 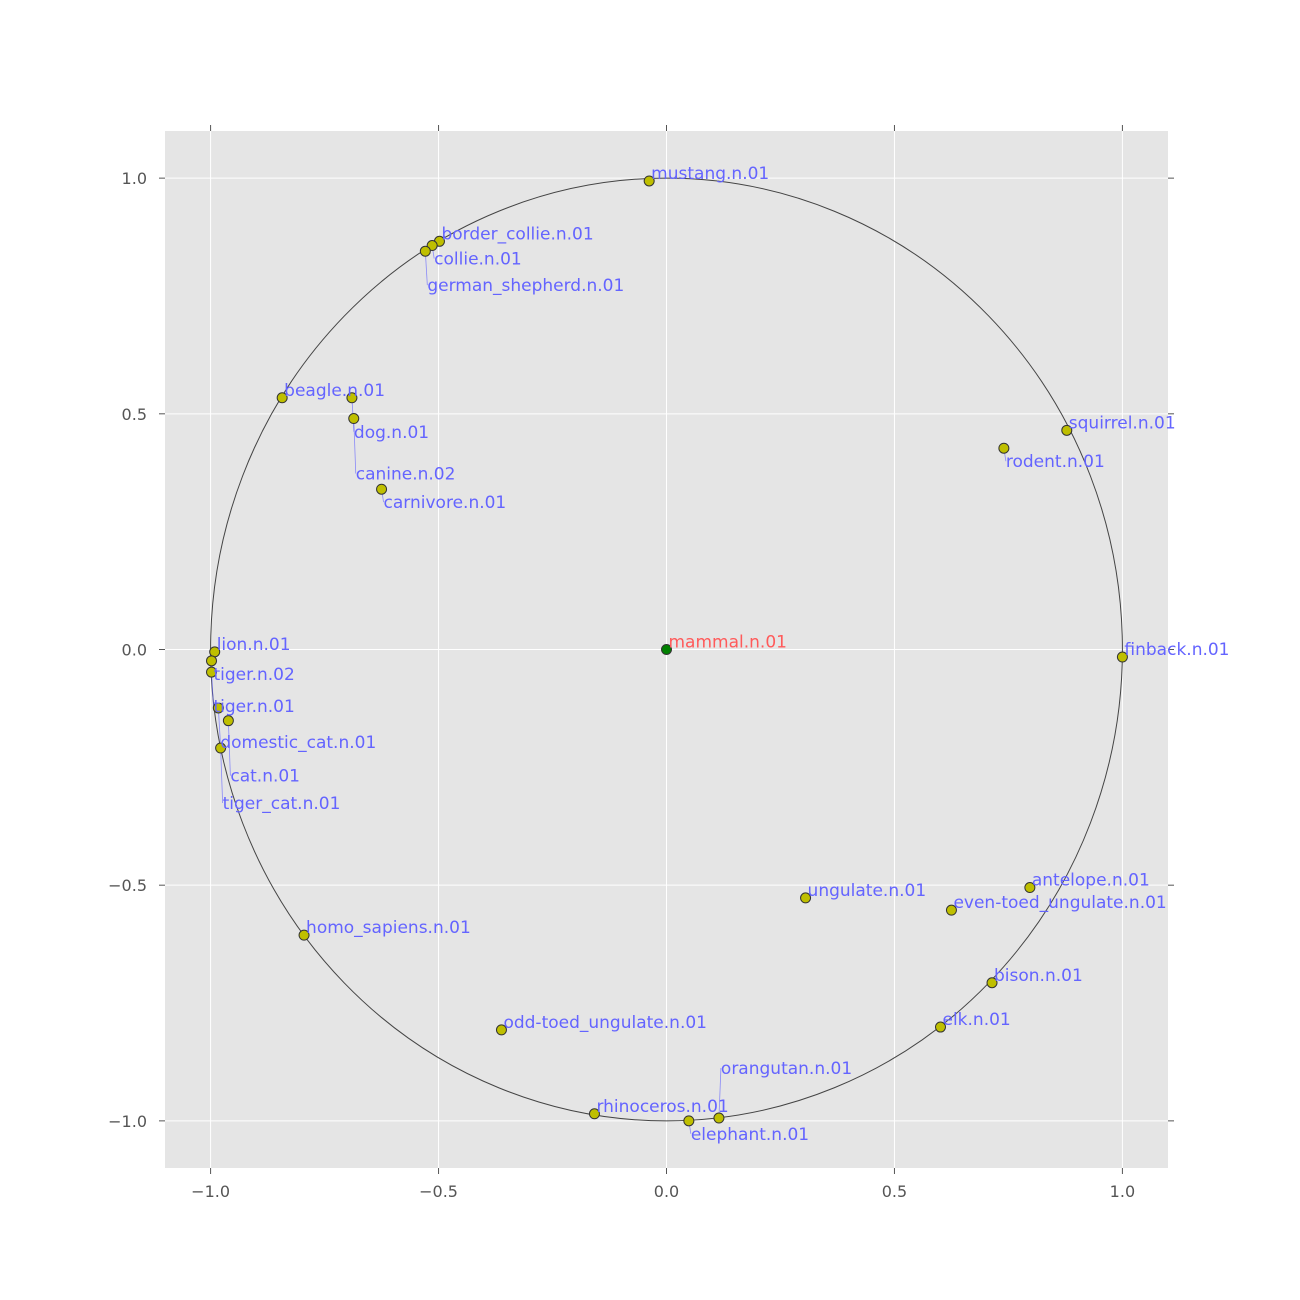 What do you see at coordinates (1055, 462) in the screenshot?
I see `point-label: rodent.n.01` at bounding box center [1055, 462].